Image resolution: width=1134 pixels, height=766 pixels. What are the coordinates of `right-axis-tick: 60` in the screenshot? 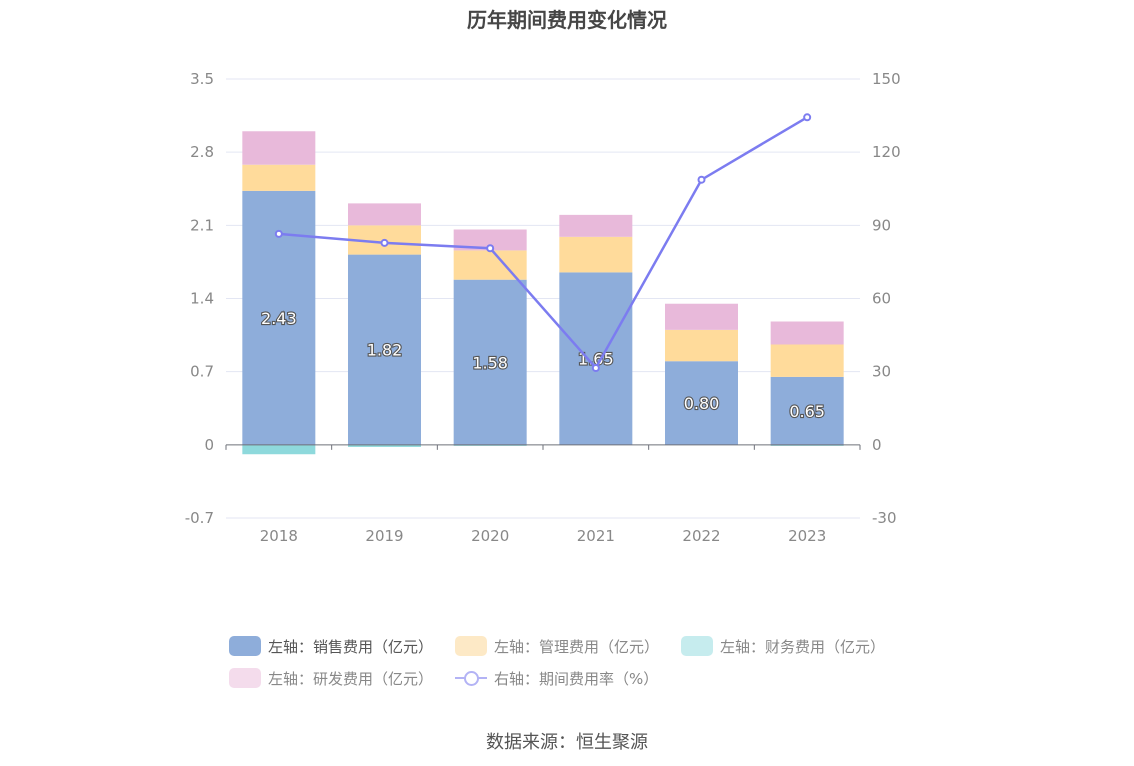 It's located at (881, 299).